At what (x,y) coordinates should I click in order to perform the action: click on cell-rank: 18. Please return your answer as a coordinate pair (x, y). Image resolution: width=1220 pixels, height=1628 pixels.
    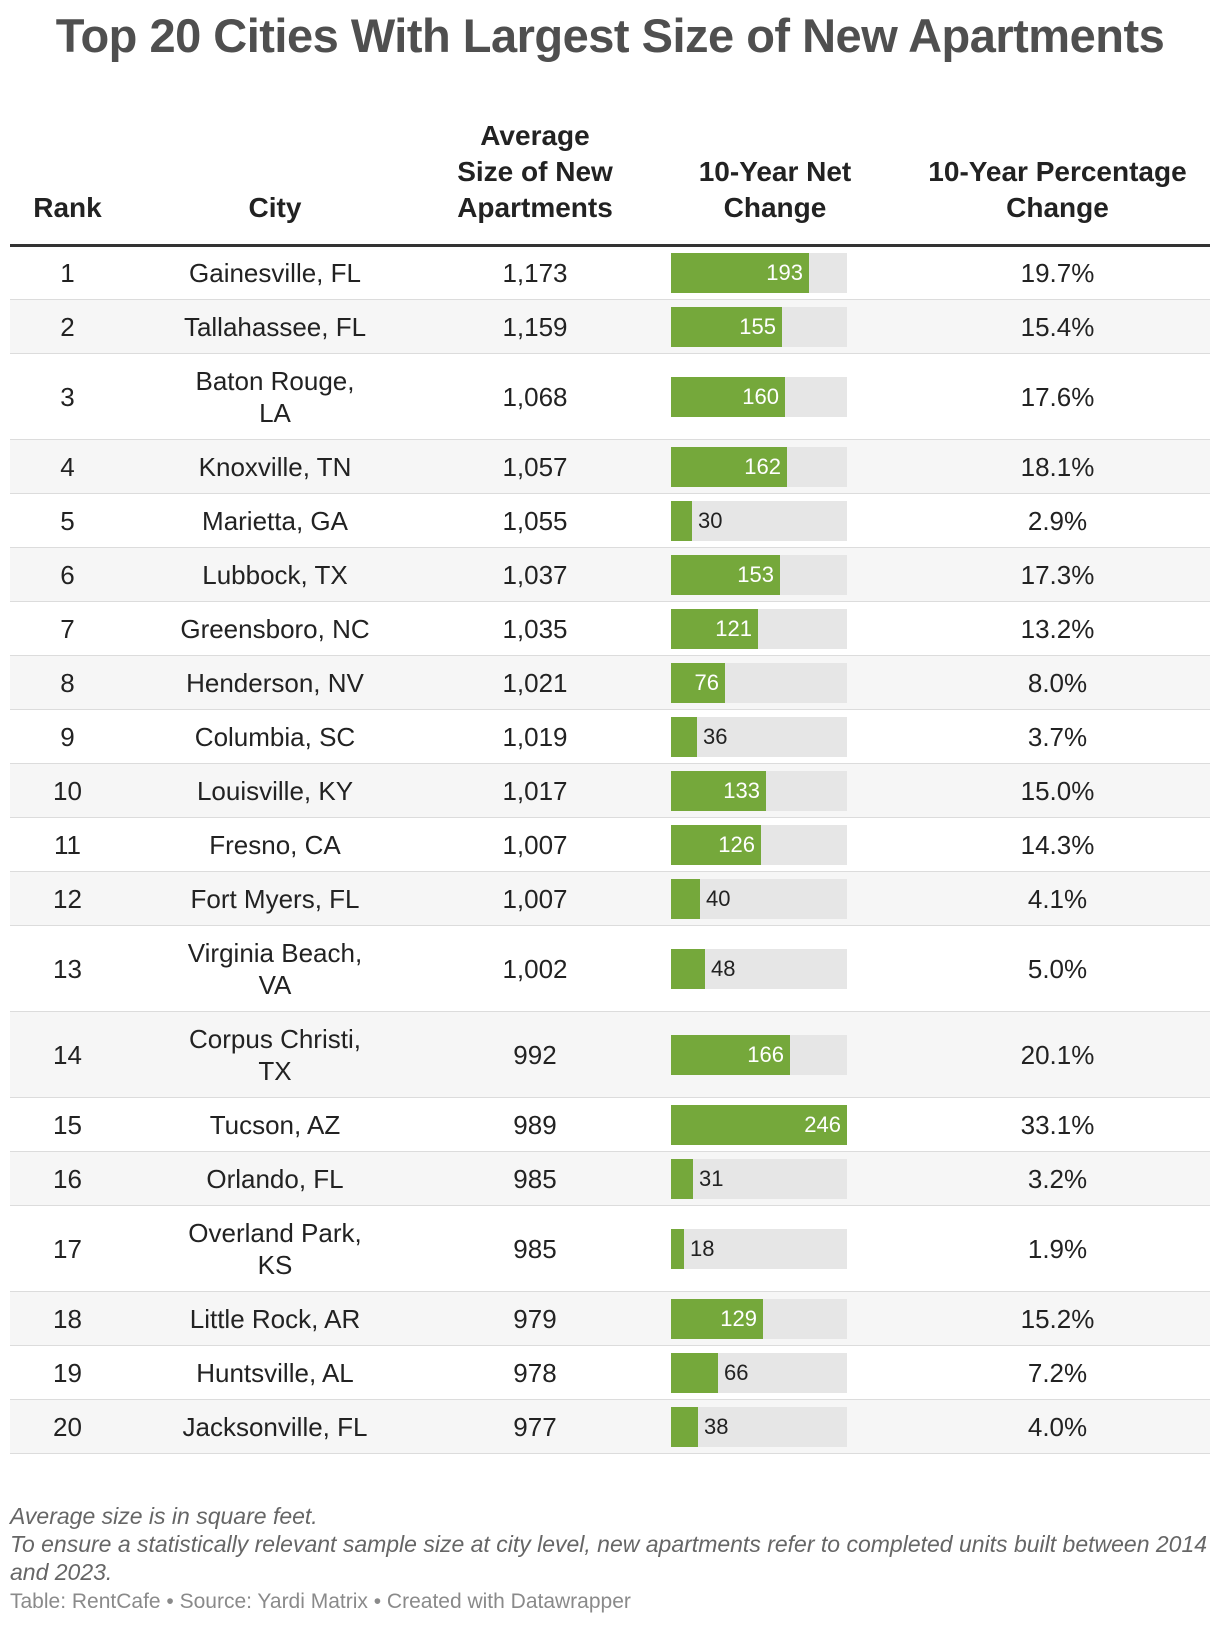
    Looking at the image, I should click on (67, 1318).